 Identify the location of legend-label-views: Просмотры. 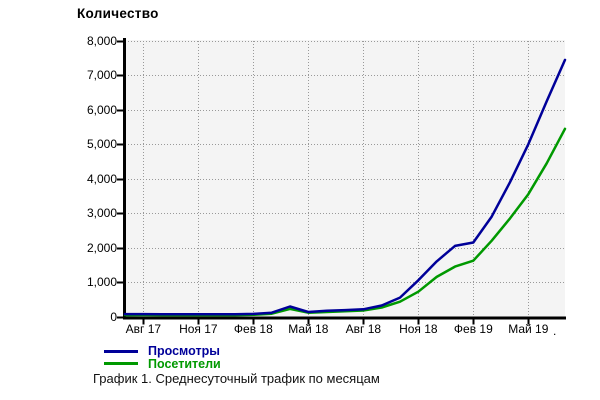
(184, 351).